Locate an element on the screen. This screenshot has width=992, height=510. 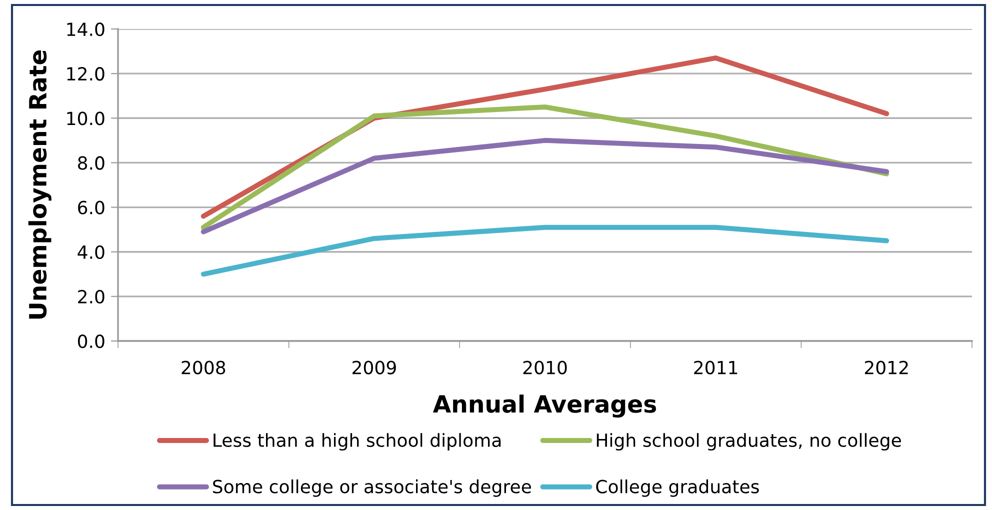
y-tick-label: 12.0 is located at coordinates (85, 74).